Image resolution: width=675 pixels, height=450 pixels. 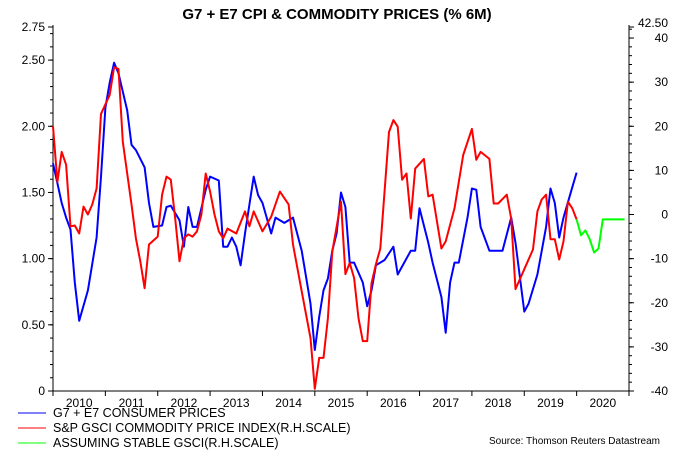 What do you see at coordinates (34, 259) in the screenshot?
I see `left-tick-label: 1.00` at bounding box center [34, 259].